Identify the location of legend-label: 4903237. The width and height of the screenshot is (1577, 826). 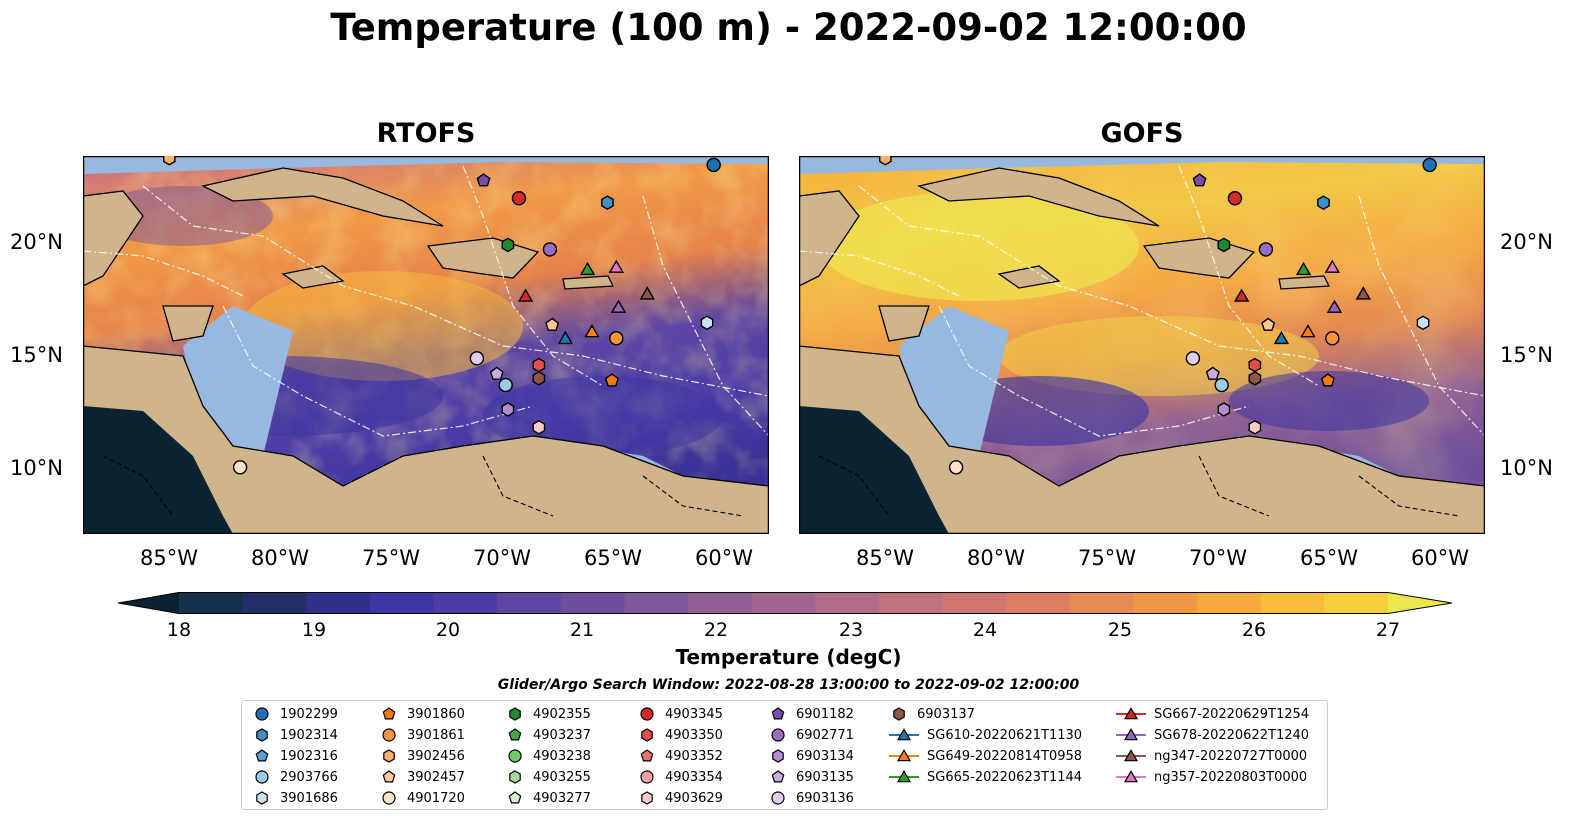
(562, 735).